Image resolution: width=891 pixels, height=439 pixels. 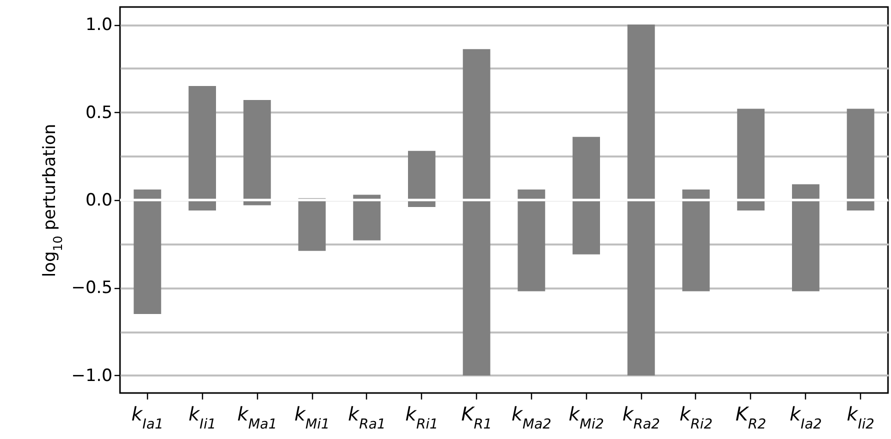 I want to click on x-tick-label: k$_{Ia1}$, so click(x=147, y=418).